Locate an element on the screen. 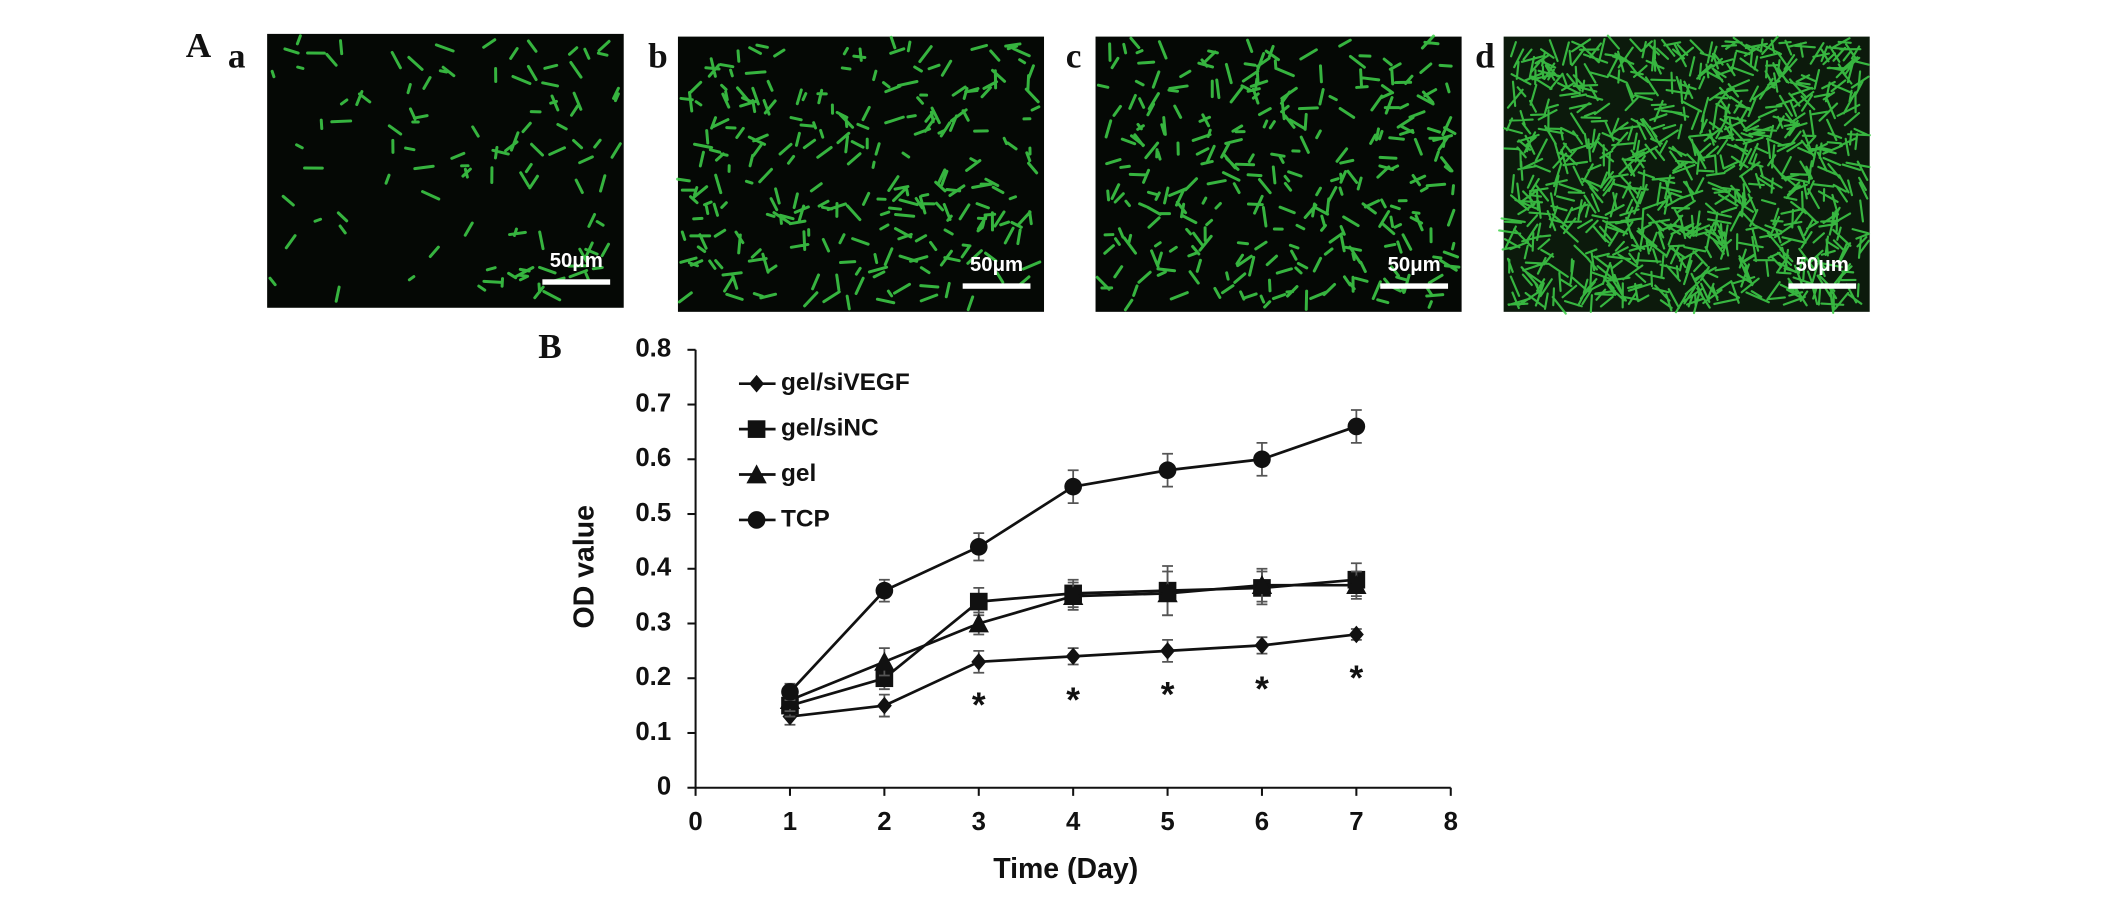  x-tick-label: 6 is located at coordinates (1262, 822).